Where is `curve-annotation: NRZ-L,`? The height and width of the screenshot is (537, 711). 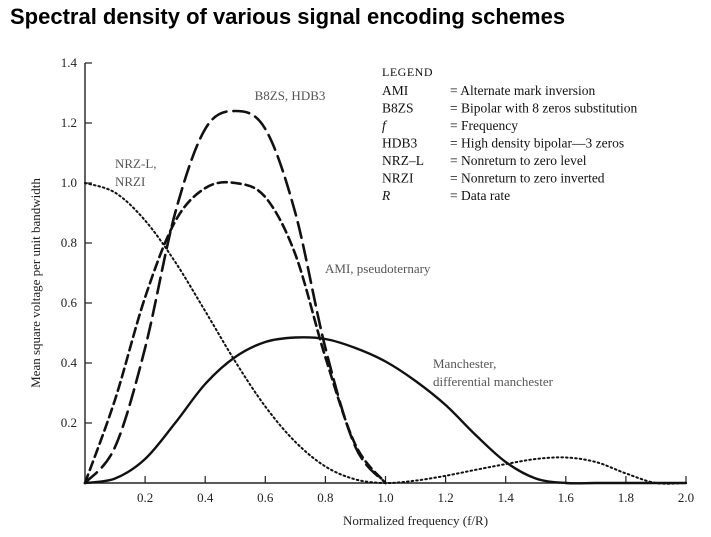
curve-annotation: NRZ-L, is located at coordinates (136, 163).